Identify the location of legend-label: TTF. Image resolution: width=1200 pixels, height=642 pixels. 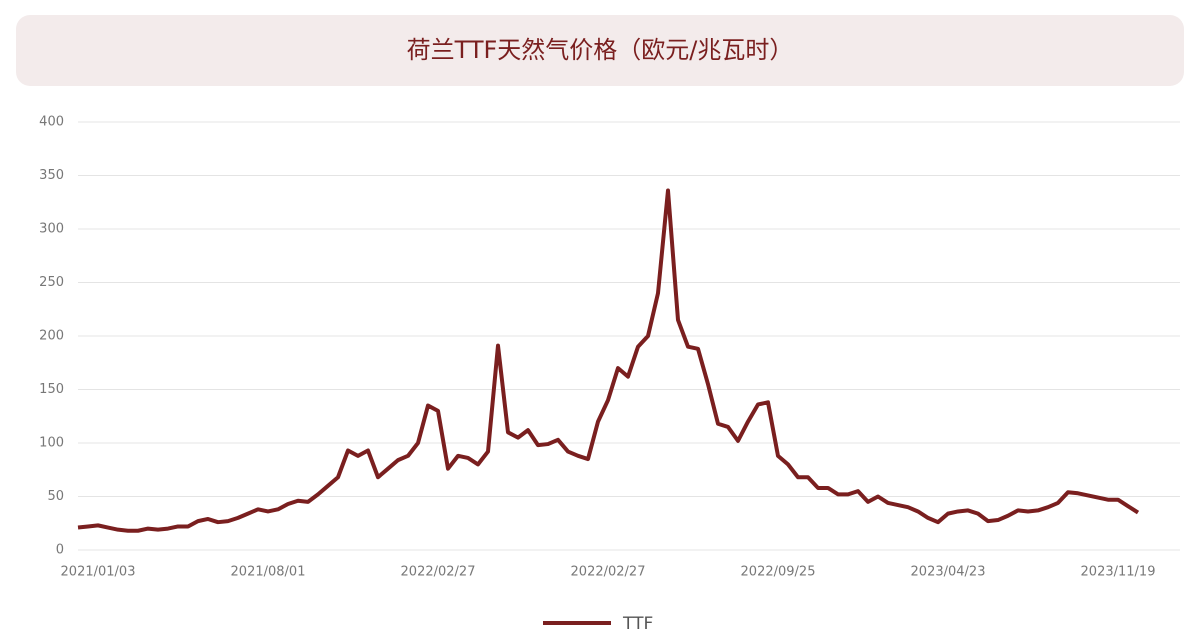
(637, 624).